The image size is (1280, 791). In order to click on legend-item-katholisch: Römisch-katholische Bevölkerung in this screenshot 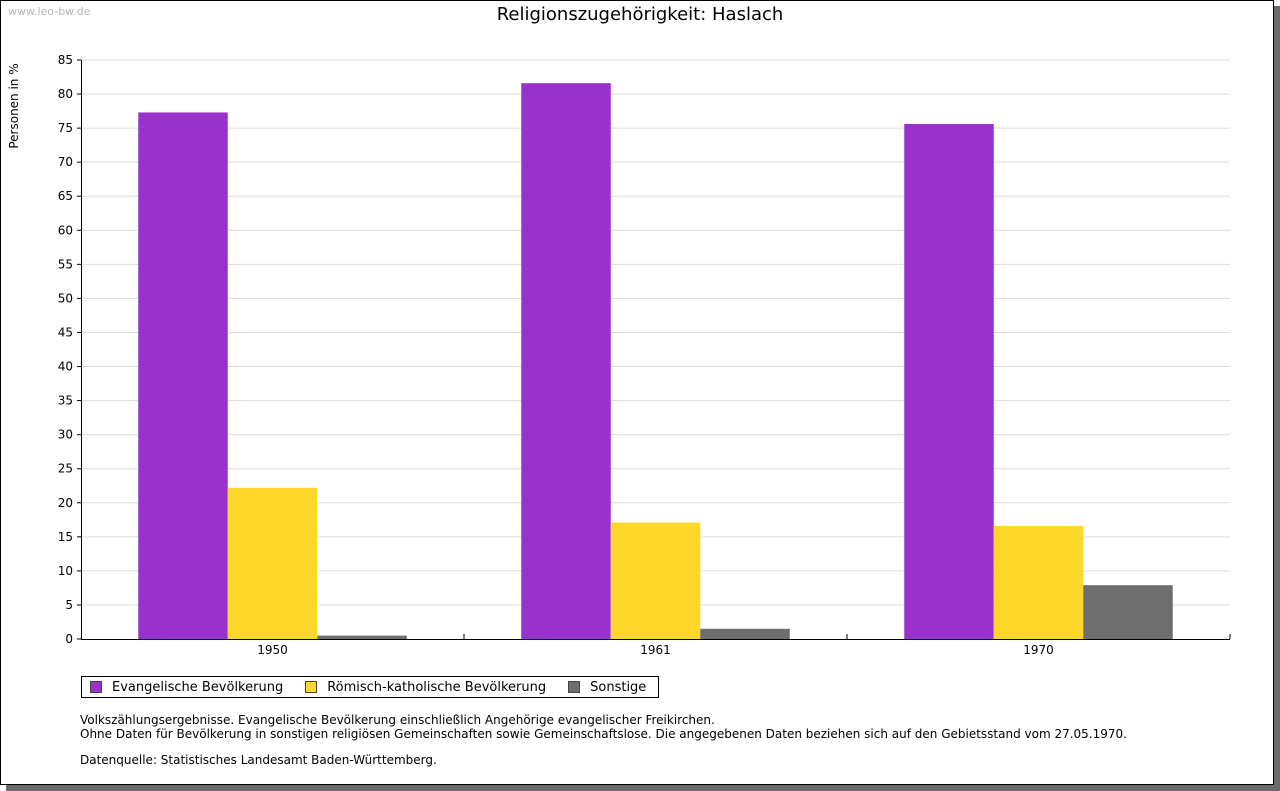, I will do `click(425, 687)`.